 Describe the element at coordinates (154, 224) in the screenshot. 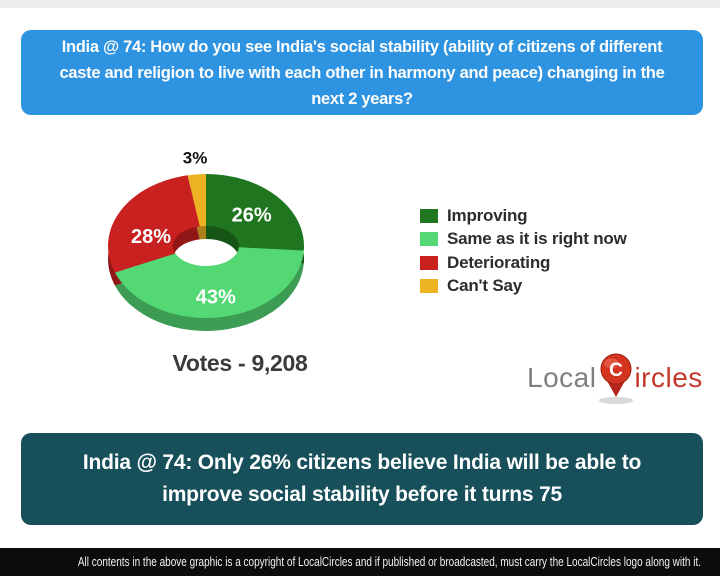

I see `pie-slice-deteriorating` at that location.